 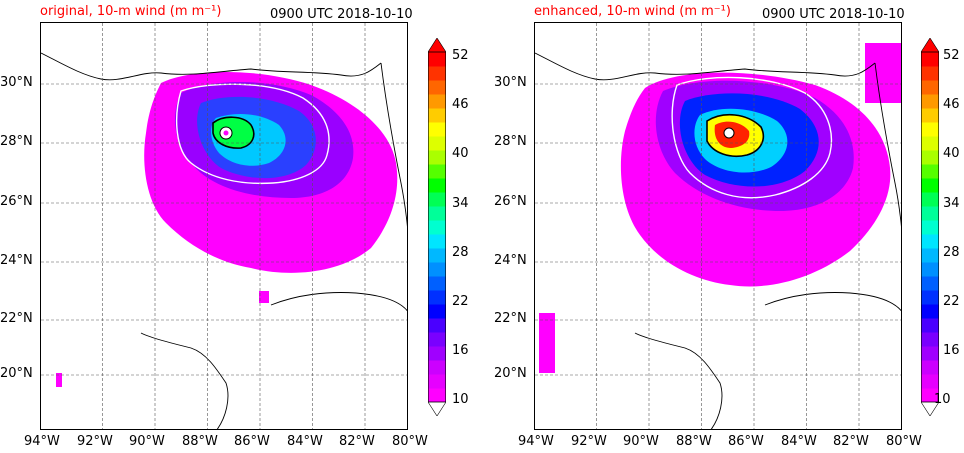 What do you see at coordinates (510, 141) in the screenshot?
I see `lat-label: 28°N` at bounding box center [510, 141].